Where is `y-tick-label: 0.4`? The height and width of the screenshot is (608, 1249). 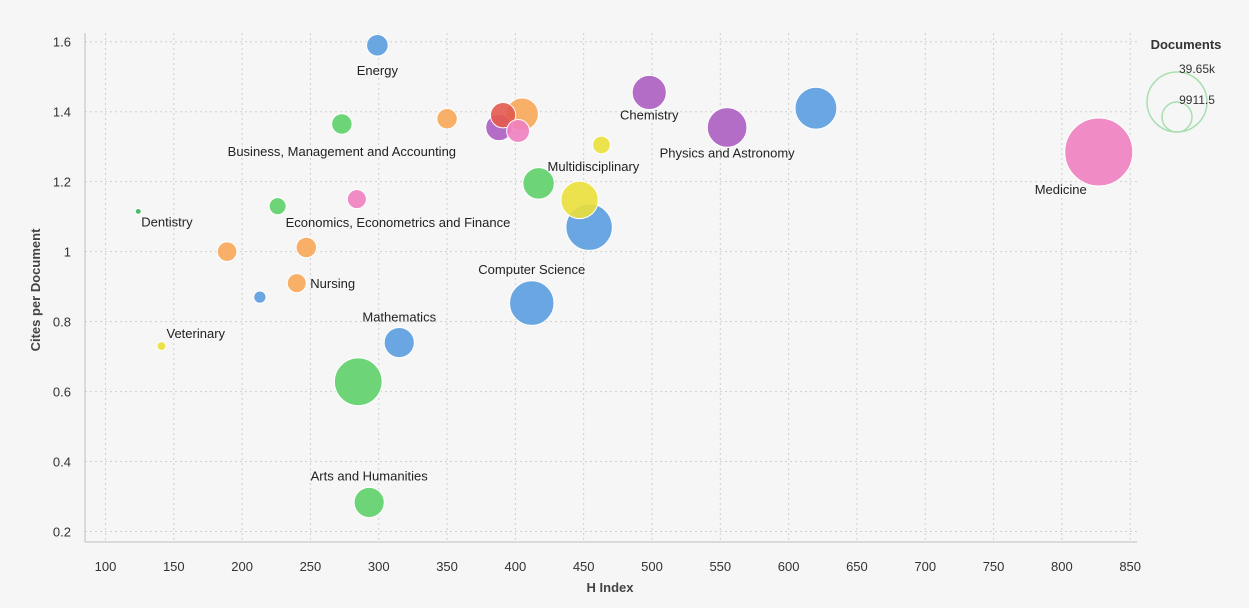
y-tick-label: 0.4 is located at coordinates (62, 462).